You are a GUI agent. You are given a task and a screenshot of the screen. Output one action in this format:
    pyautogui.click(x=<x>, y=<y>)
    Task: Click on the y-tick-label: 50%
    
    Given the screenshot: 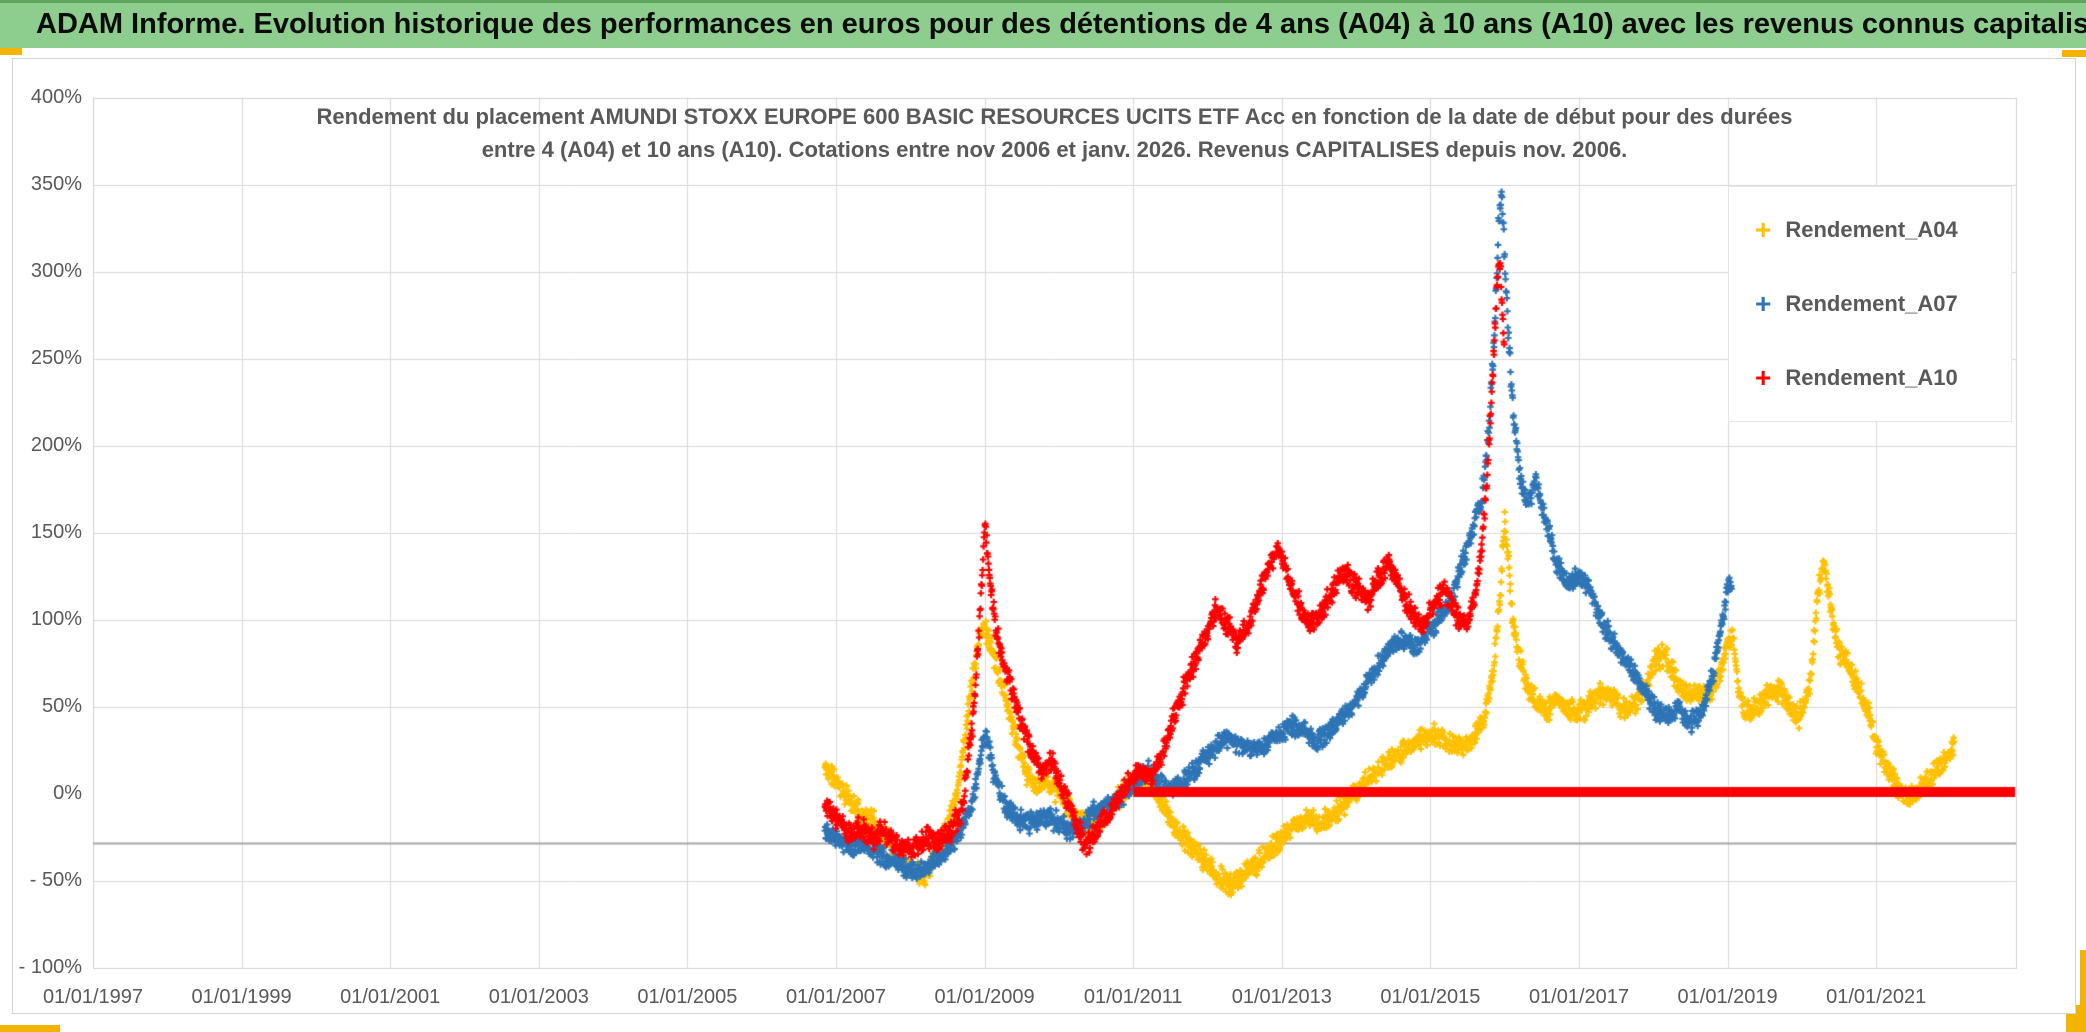 What is the action you would take?
    pyautogui.click(x=61, y=706)
    